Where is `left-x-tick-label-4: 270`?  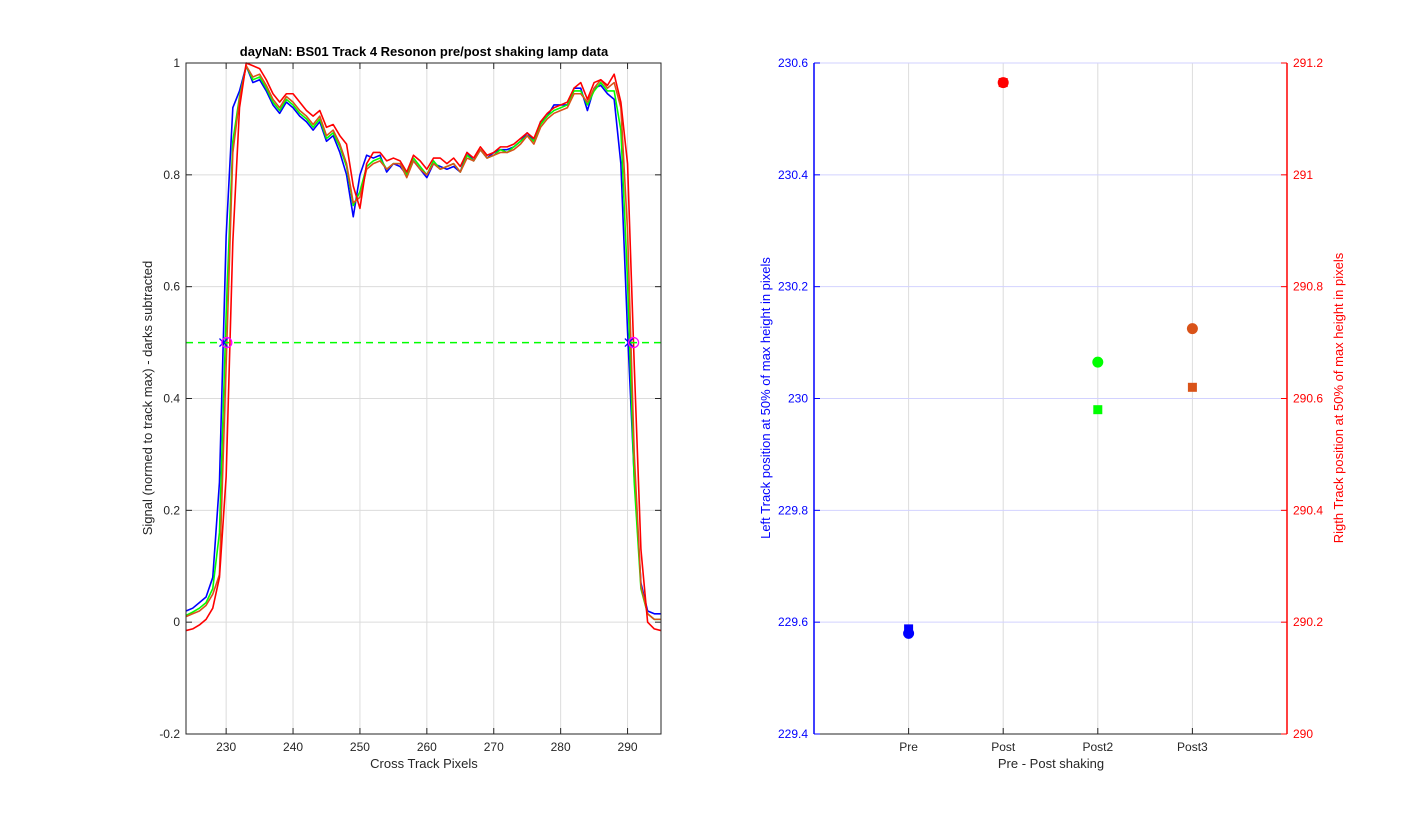
left-x-tick-label-4: 270 is located at coordinates (494, 747).